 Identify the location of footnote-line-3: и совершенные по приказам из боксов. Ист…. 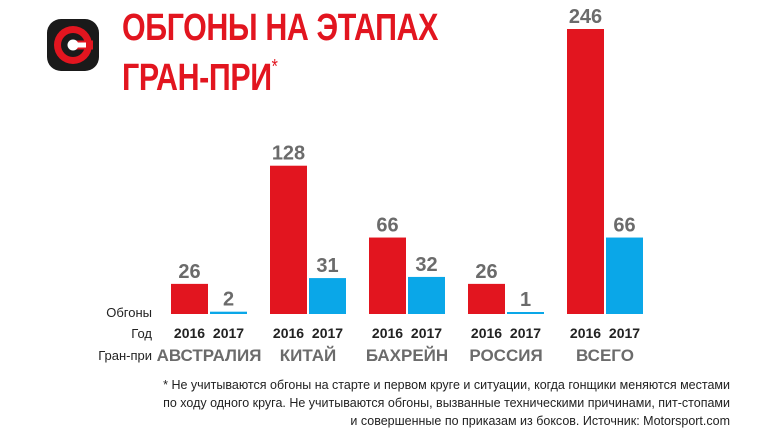
(540, 421).